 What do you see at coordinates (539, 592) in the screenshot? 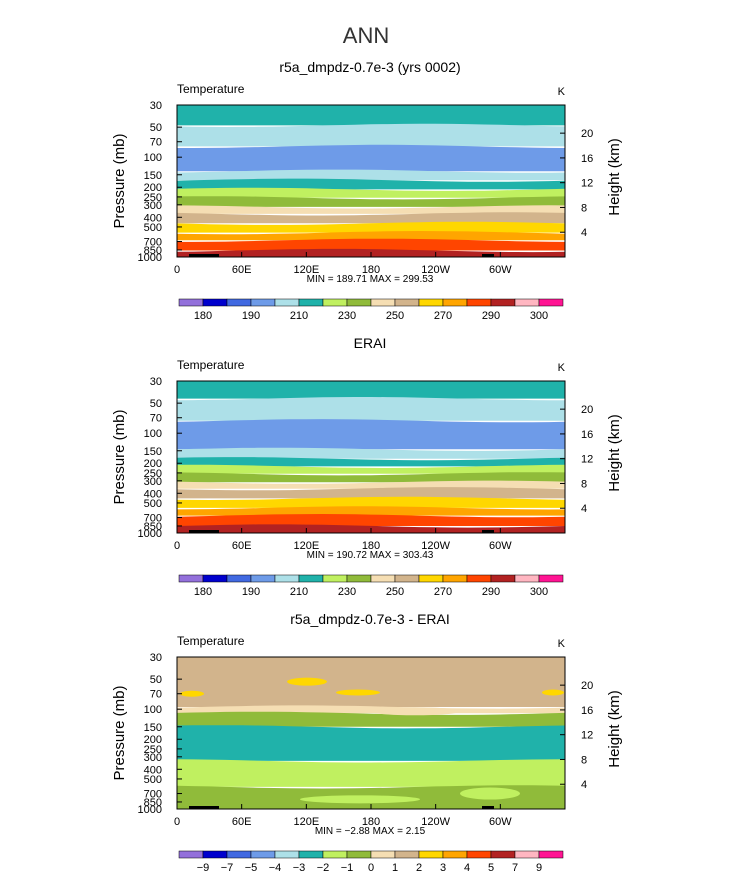
I see `colorbar-label: 300` at bounding box center [539, 592].